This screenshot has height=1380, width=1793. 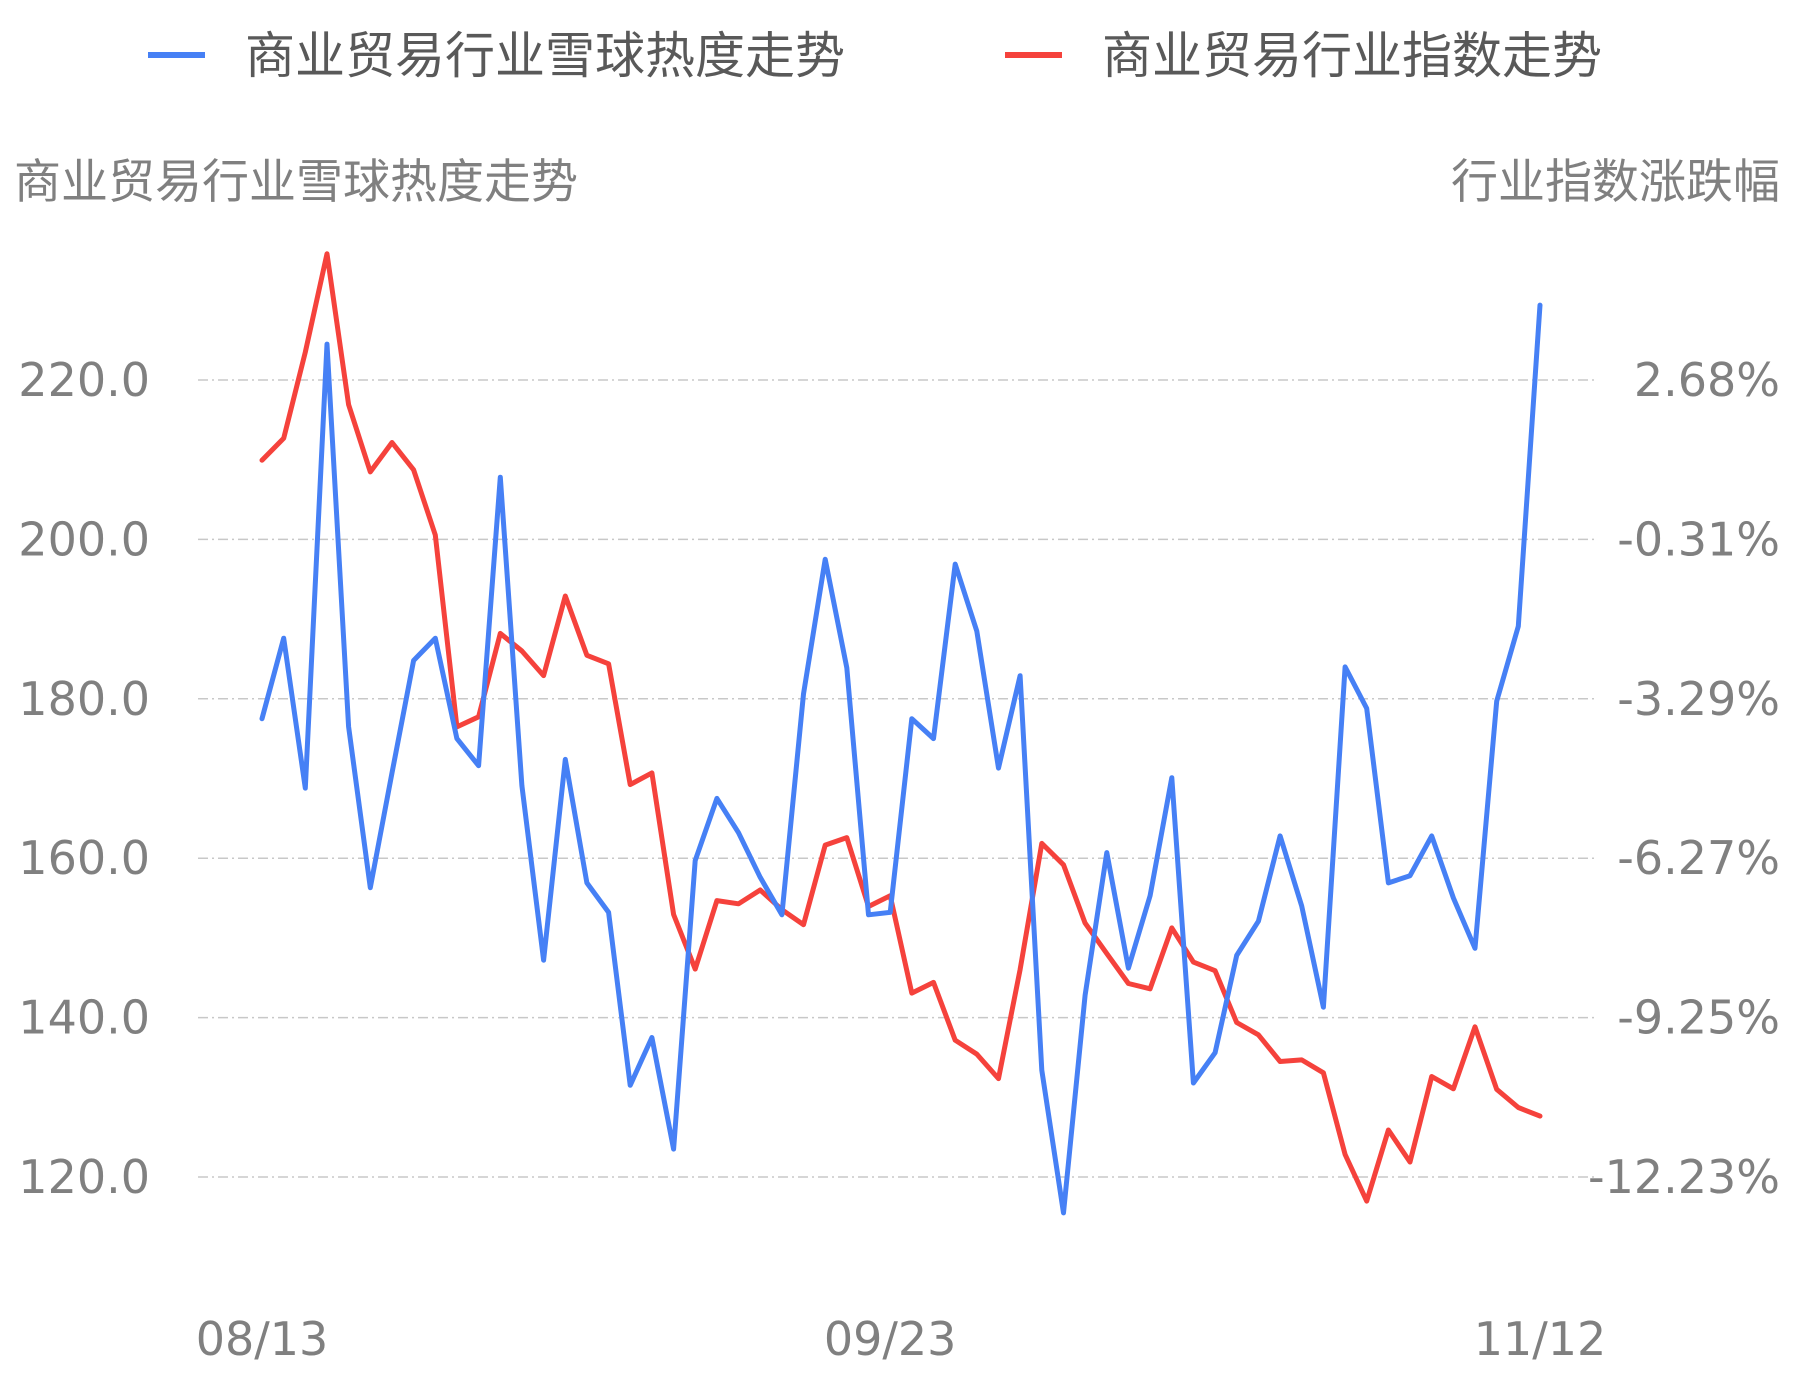 I want to click on y-right-tick-label: -6.27%, so click(x=1698, y=858).